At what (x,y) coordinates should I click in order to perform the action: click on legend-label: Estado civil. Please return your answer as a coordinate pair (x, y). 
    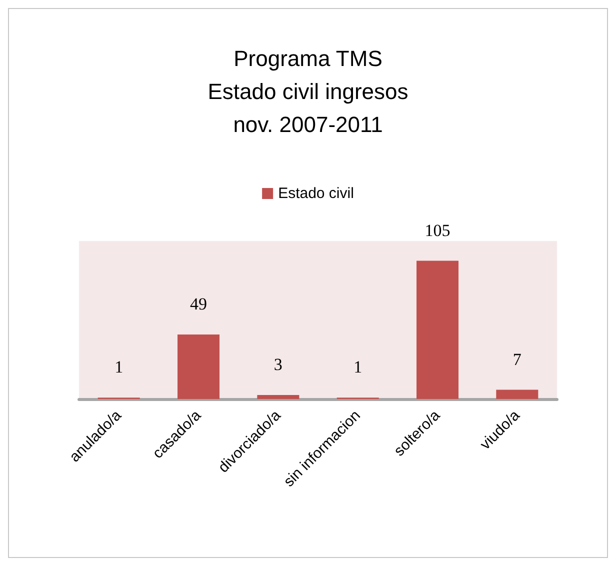
    Looking at the image, I should click on (316, 193).